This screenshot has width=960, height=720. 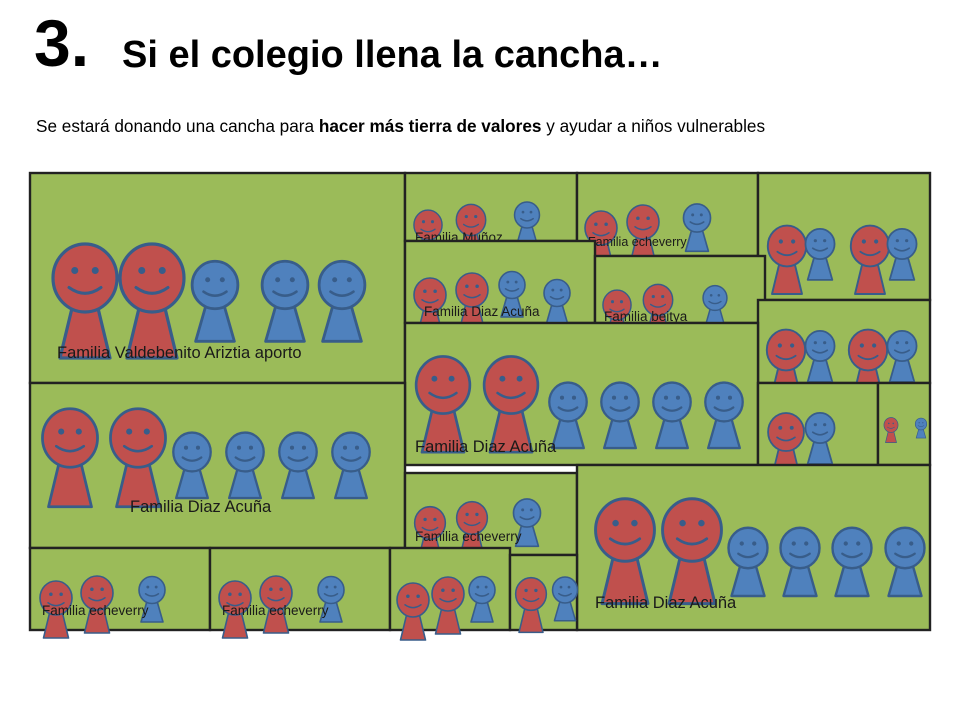 I want to click on family-plot-f5: Familia Diaz Acuña, so click(x=500, y=287).